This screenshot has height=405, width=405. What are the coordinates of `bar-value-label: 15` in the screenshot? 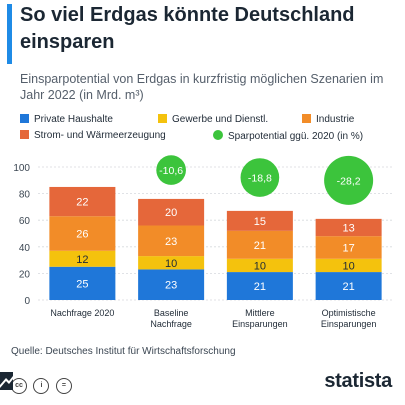 It's located at (260, 222).